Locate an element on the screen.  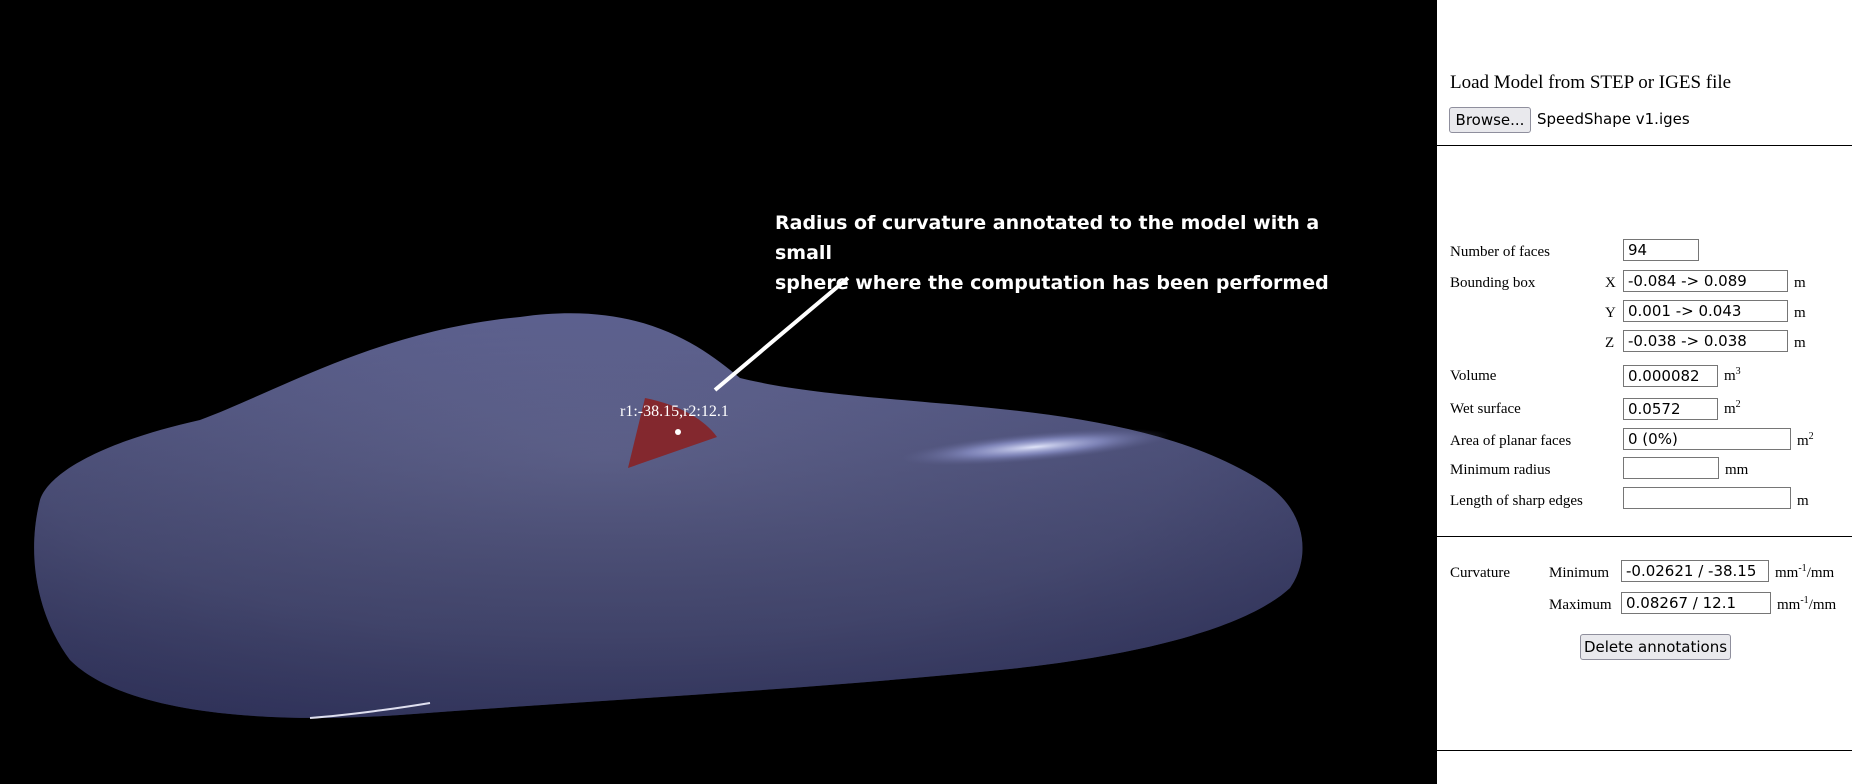
bbox-x-unit: m is located at coordinates (1800, 283).